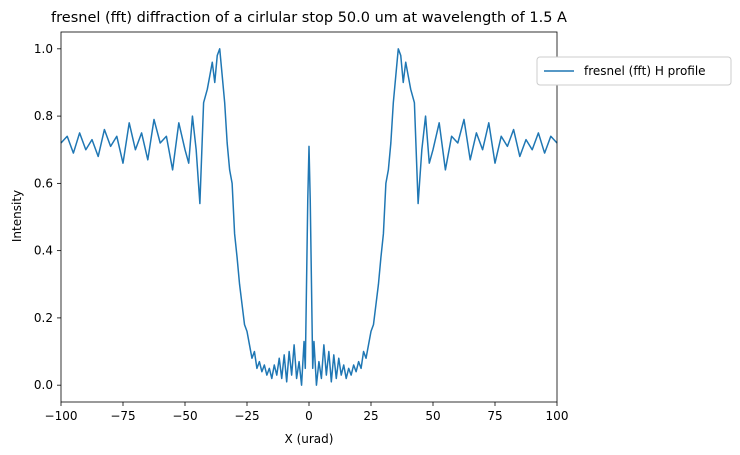  What do you see at coordinates (494, 416) in the screenshot?
I see `x-tick-label: 75` at bounding box center [494, 416].